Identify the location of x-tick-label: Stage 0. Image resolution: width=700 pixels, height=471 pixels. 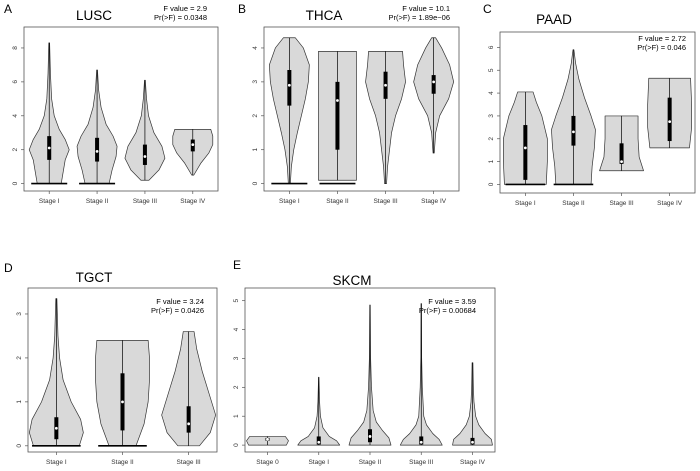
(267, 462).